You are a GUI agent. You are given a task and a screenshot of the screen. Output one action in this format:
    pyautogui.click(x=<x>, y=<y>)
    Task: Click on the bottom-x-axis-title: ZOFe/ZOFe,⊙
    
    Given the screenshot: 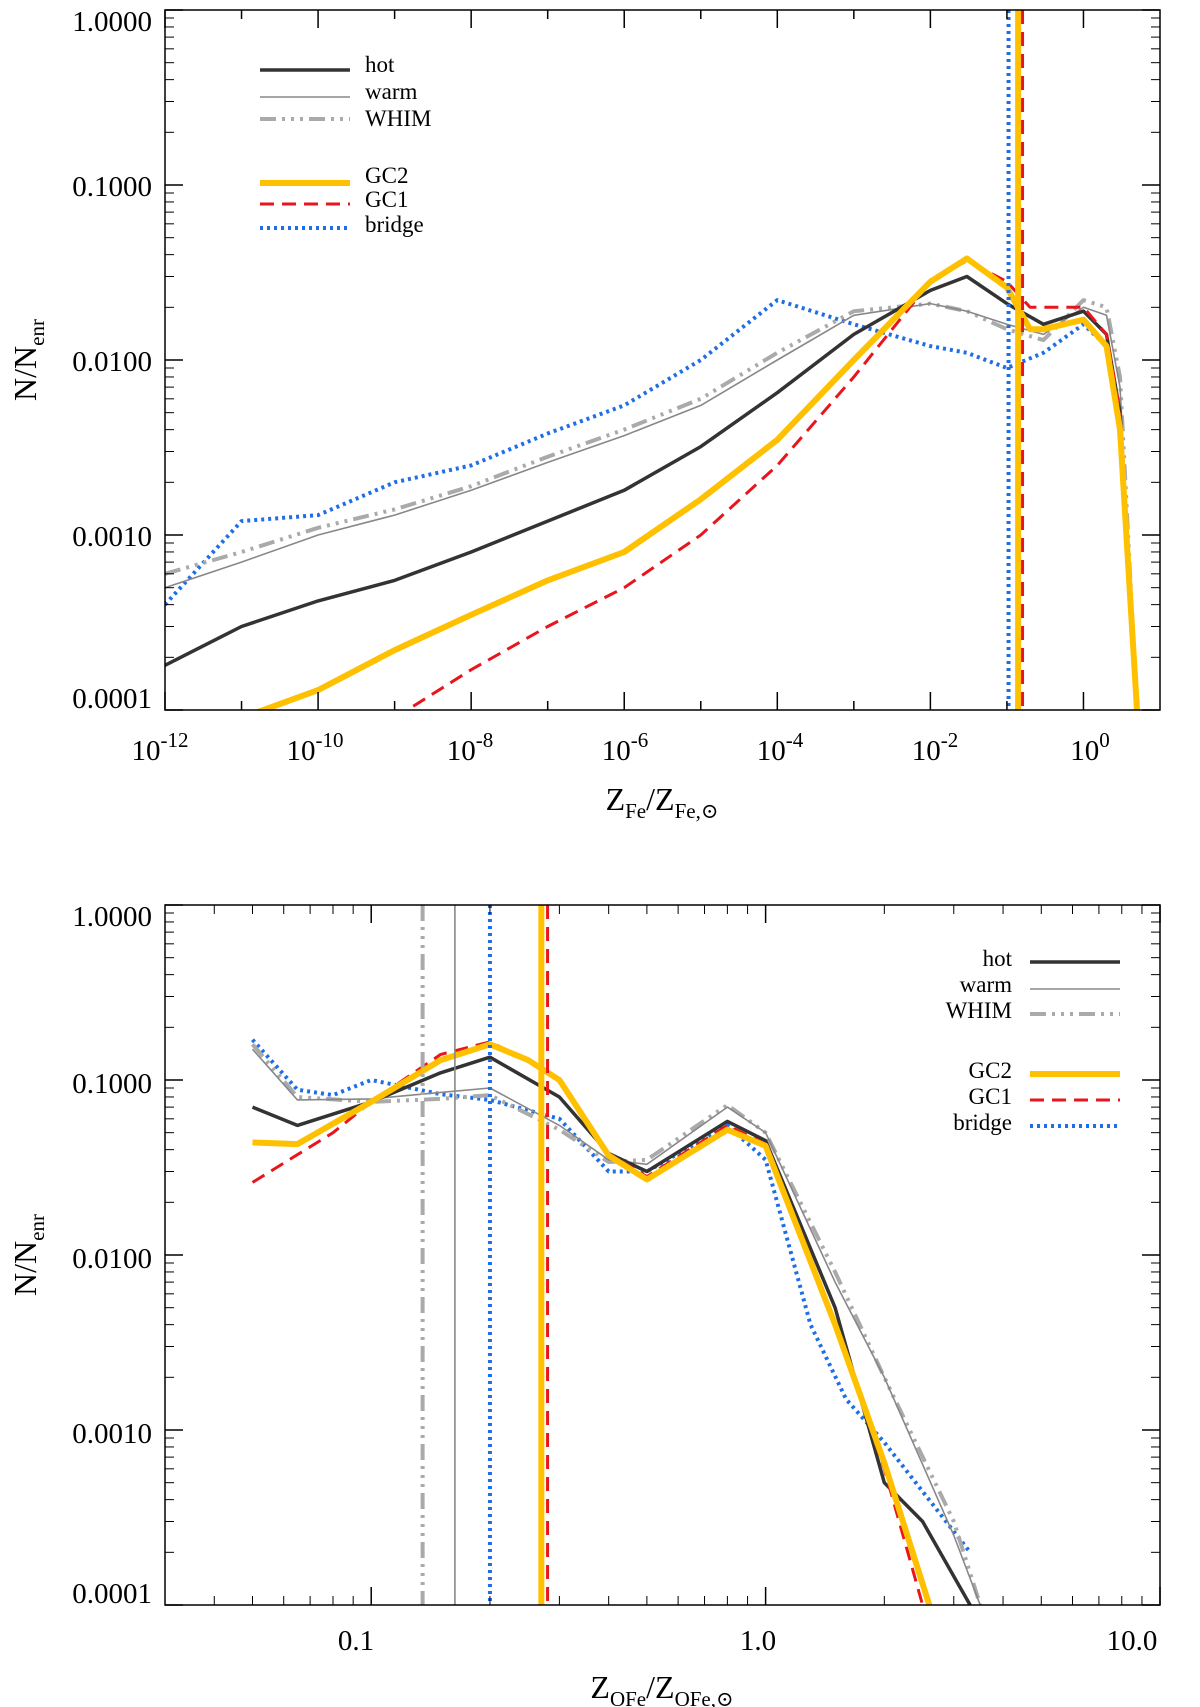 What is the action you would take?
    pyautogui.click(x=661, y=1688)
    